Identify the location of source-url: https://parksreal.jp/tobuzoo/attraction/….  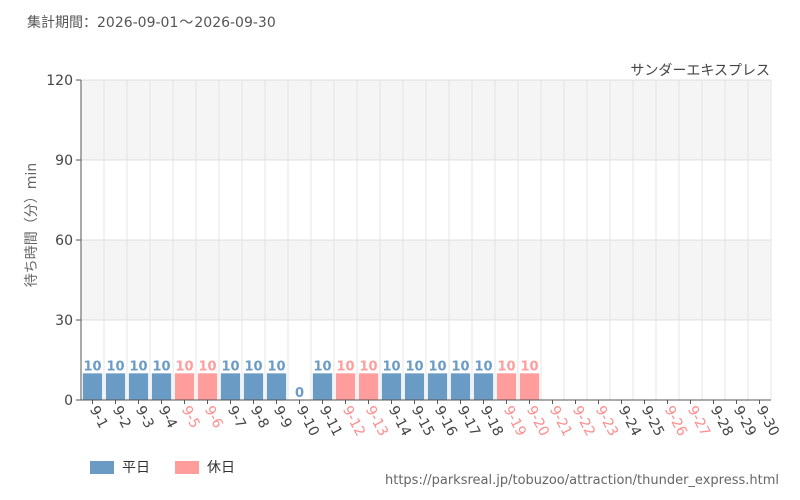
(582, 480).